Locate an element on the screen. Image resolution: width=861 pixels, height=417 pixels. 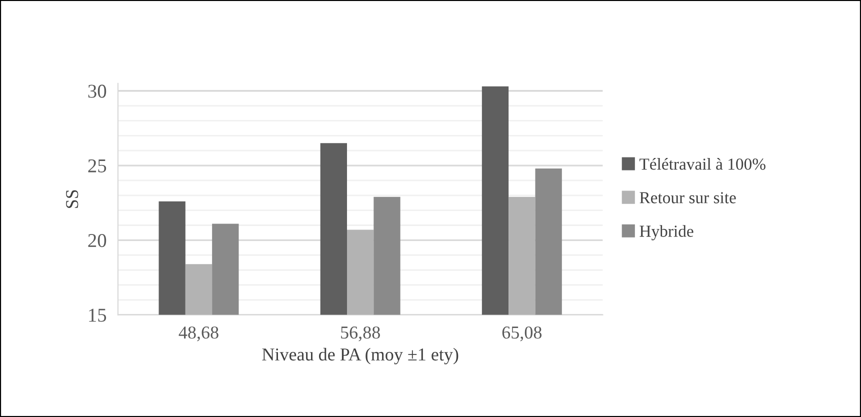
y-axis-title: SS is located at coordinates (72, 199).